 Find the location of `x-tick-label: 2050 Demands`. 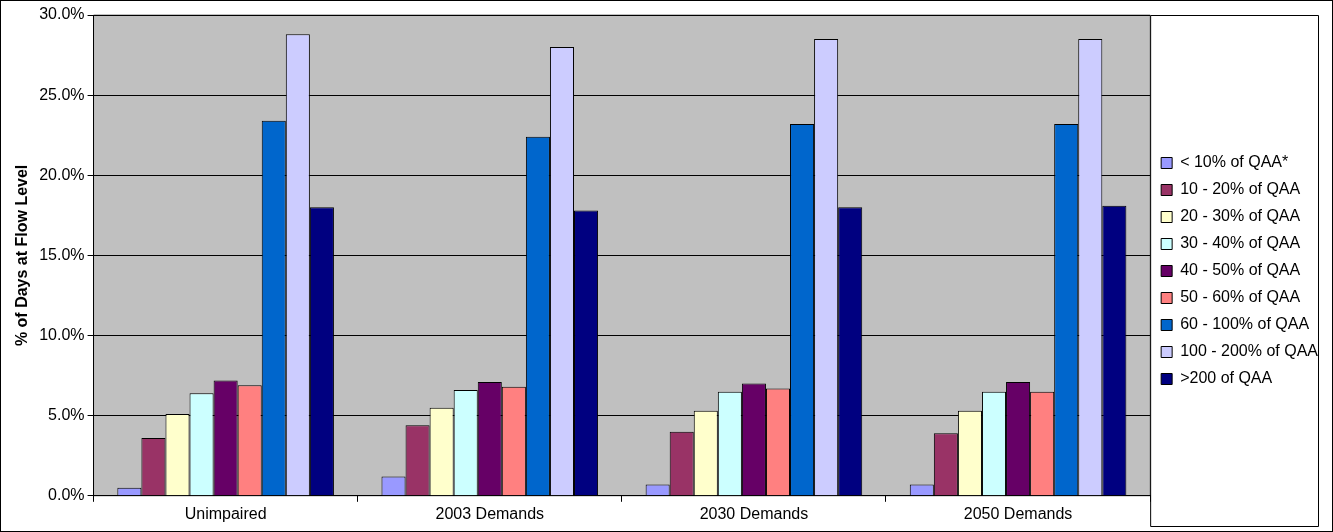

x-tick-label: 2050 Demands is located at coordinates (1018, 513).